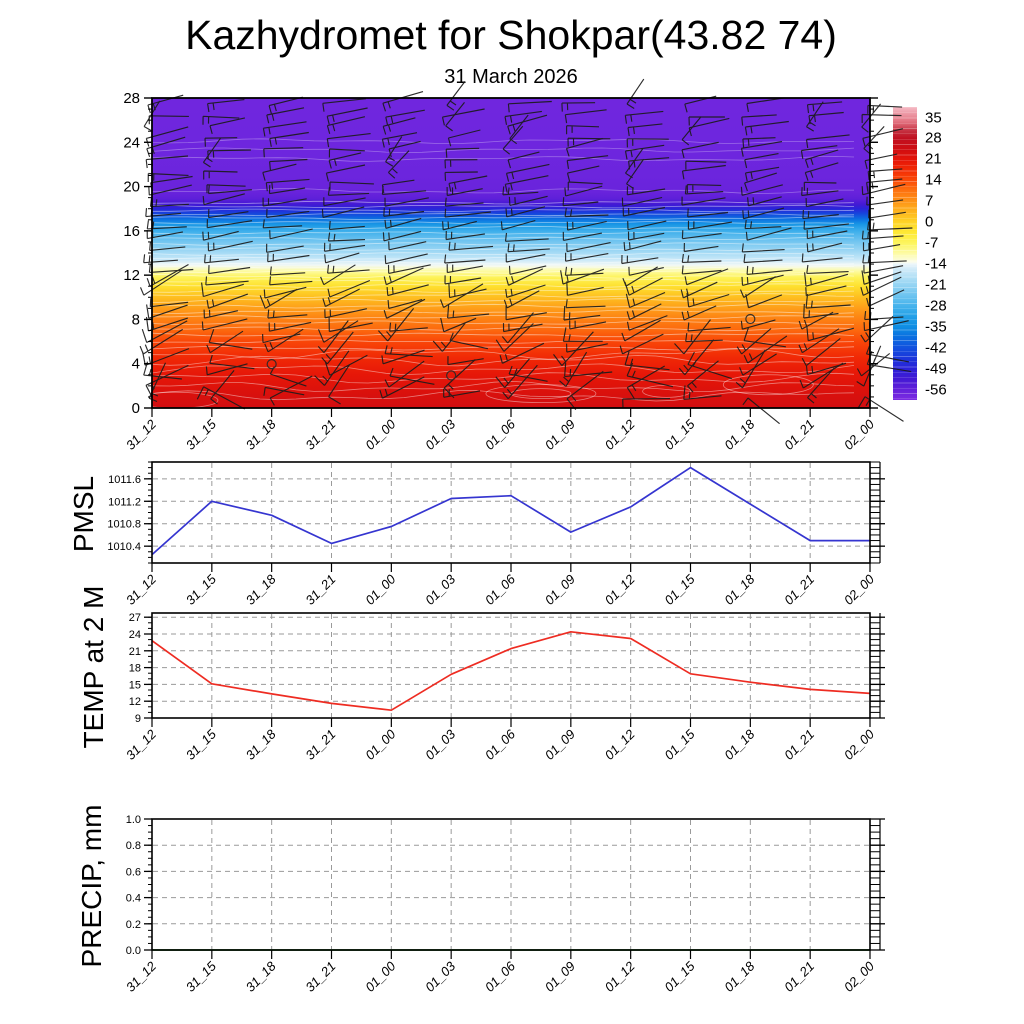  What do you see at coordinates (620, 976) in the screenshot?
I see `time-tick-label: 01_12` at bounding box center [620, 976].